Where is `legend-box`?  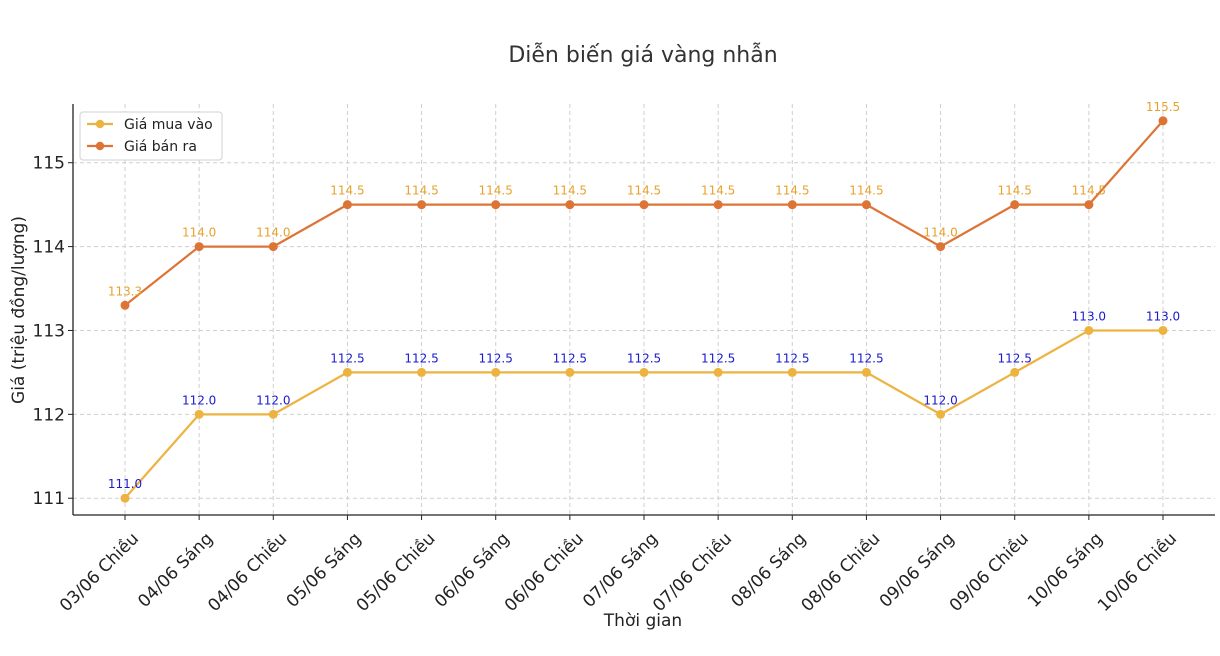 legend-box is located at coordinates (151, 136).